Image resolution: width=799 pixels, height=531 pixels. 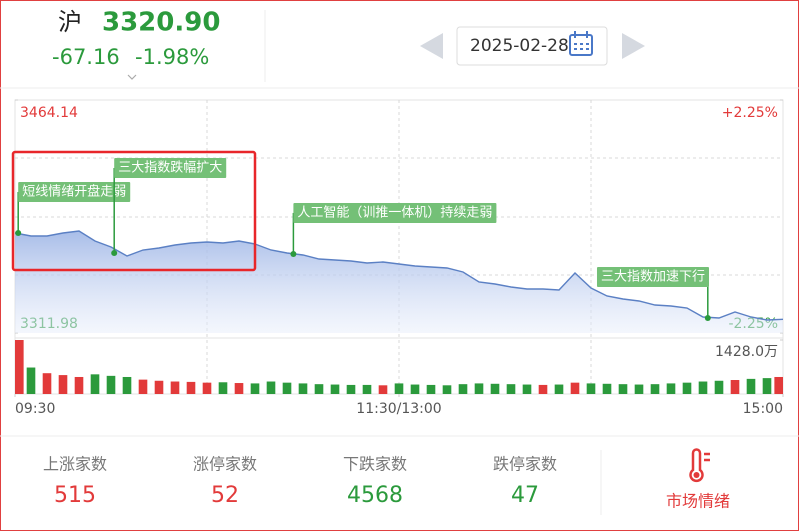 What do you see at coordinates (70, 22) in the screenshot?
I see `market: 沪` at bounding box center [70, 22].